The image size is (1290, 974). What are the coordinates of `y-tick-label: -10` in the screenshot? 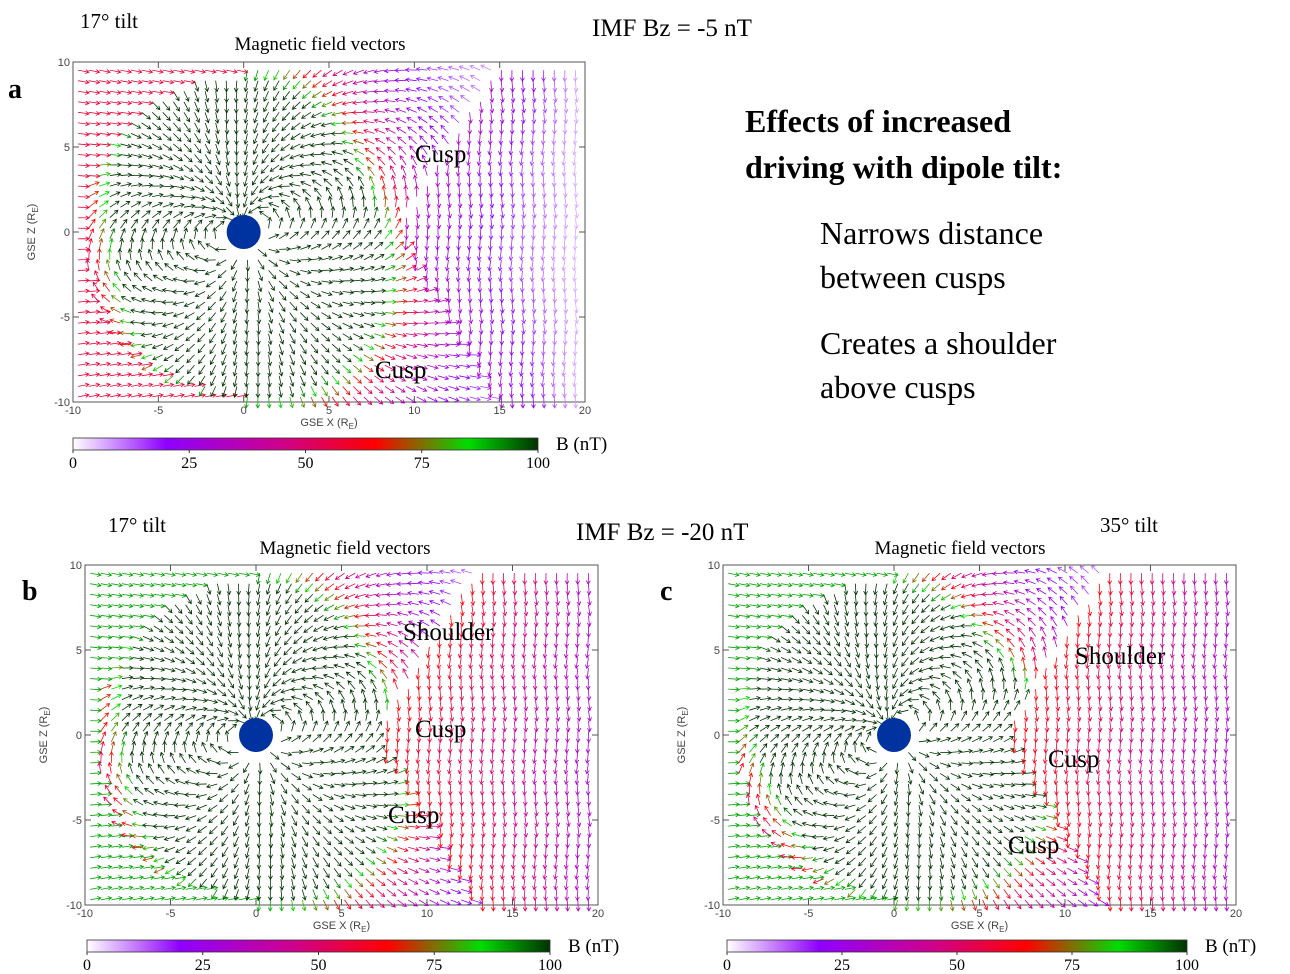 It's located at (62, 403).